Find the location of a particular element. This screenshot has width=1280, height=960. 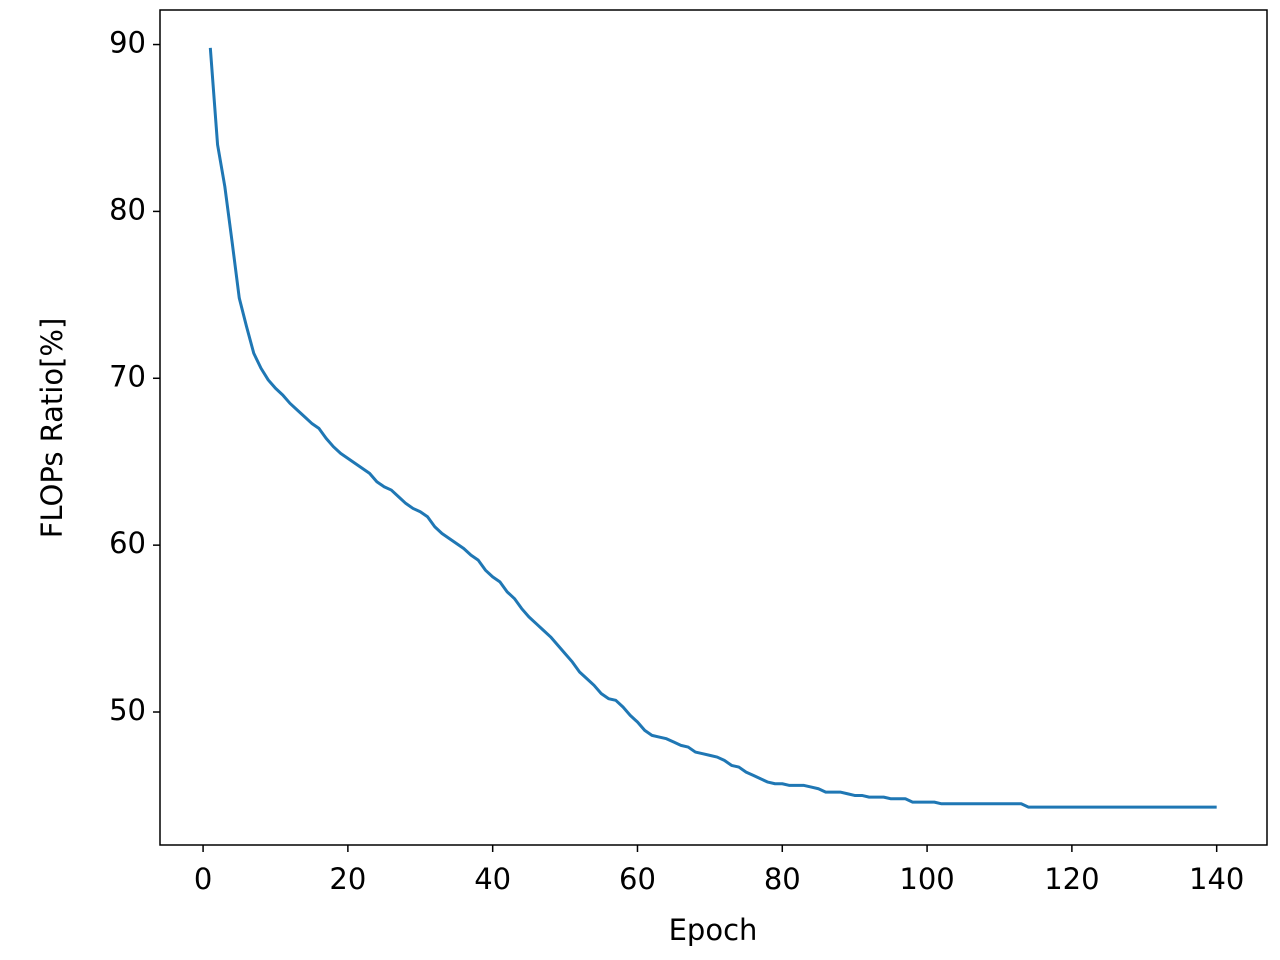

y-tick-label: 60 is located at coordinates (127, 543).